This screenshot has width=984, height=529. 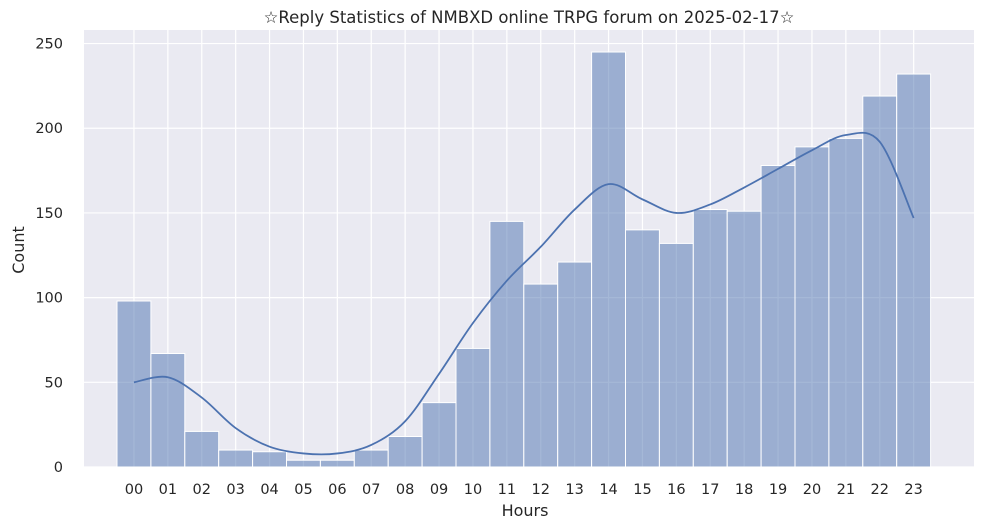 What do you see at coordinates (507, 490) in the screenshot?
I see `x-tick-label: 11` at bounding box center [507, 490].